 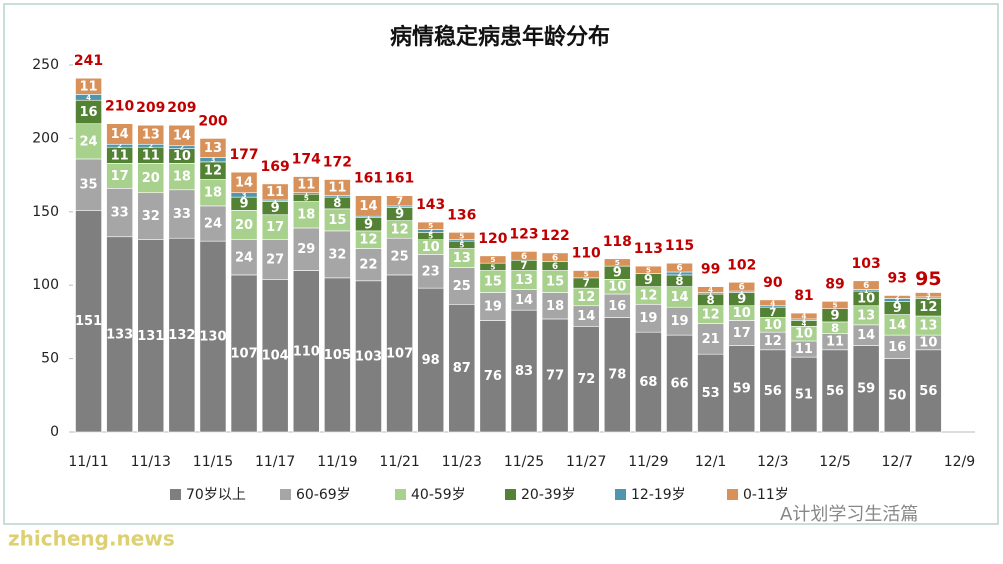 What do you see at coordinates (834, 284) in the screenshot?
I see `total-label: 89` at bounding box center [834, 284].